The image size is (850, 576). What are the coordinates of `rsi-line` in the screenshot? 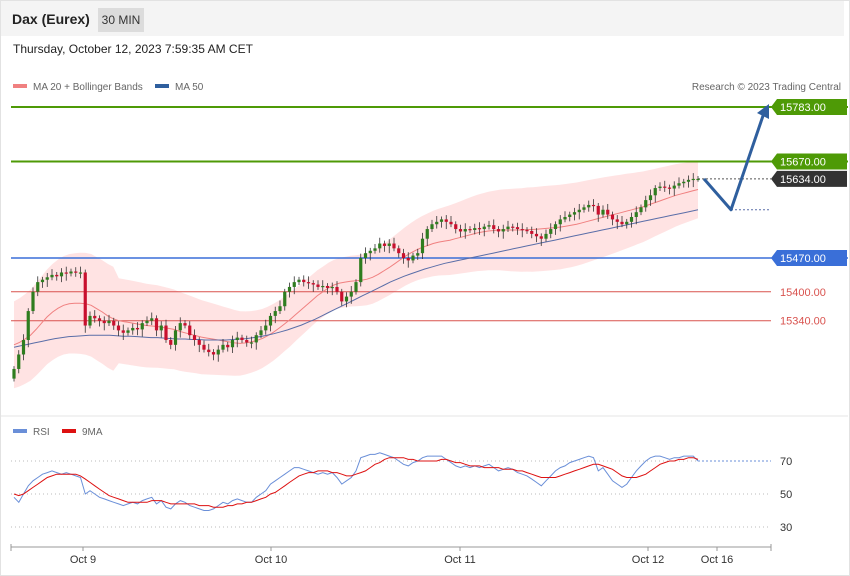 It's located at (356, 481).